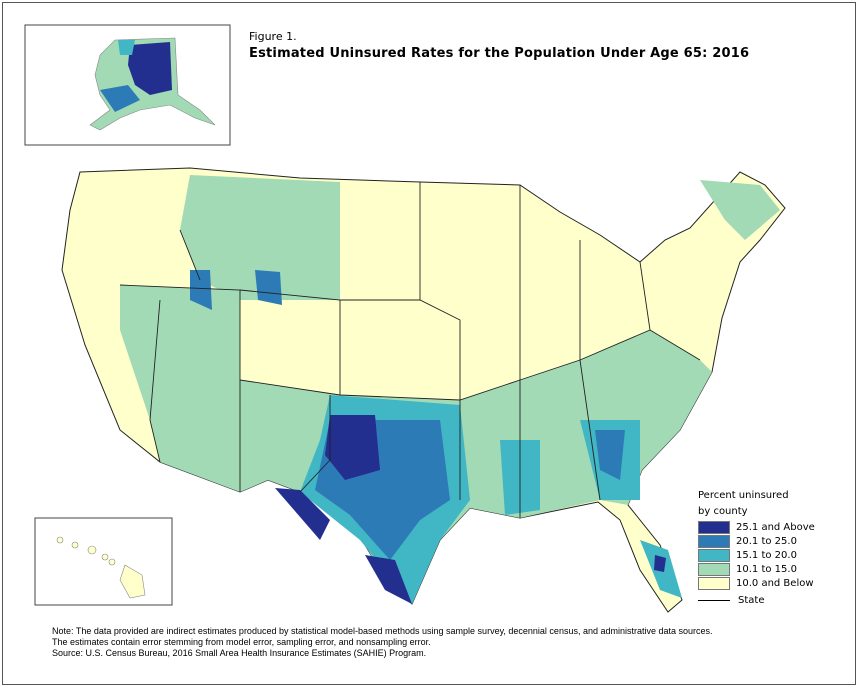 This screenshot has width=864, height=691. Describe the element at coordinates (743, 495) in the screenshot. I see `legend-title-line1: Percent uninsured` at that location.